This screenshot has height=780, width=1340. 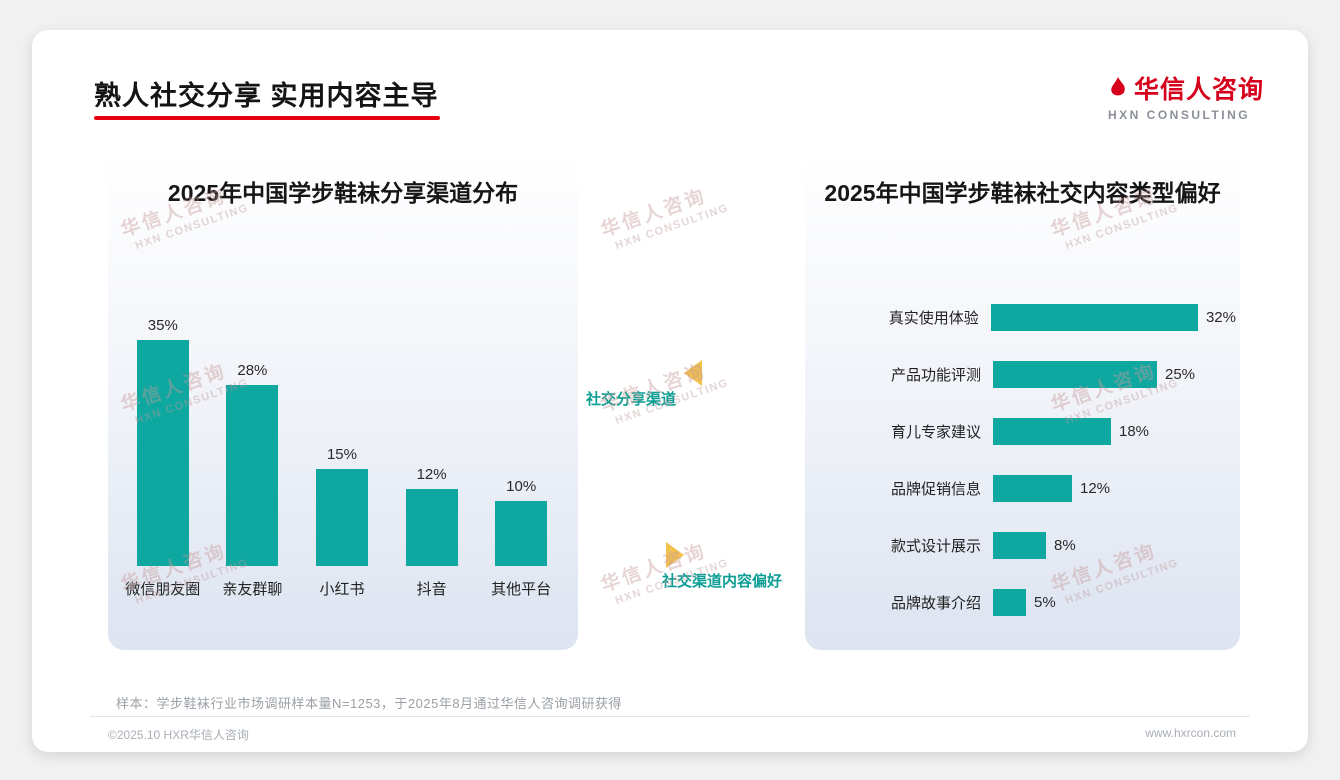 I want to click on hbar-category-label: 品牌故事介绍, so click(x=935, y=603).